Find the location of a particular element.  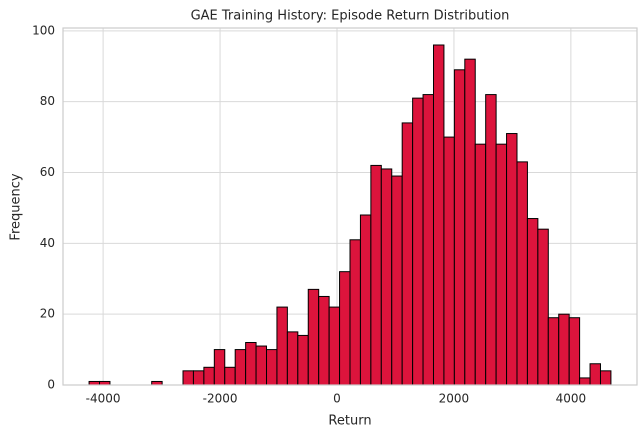

y-tick-label: 60 is located at coordinates (47, 172).